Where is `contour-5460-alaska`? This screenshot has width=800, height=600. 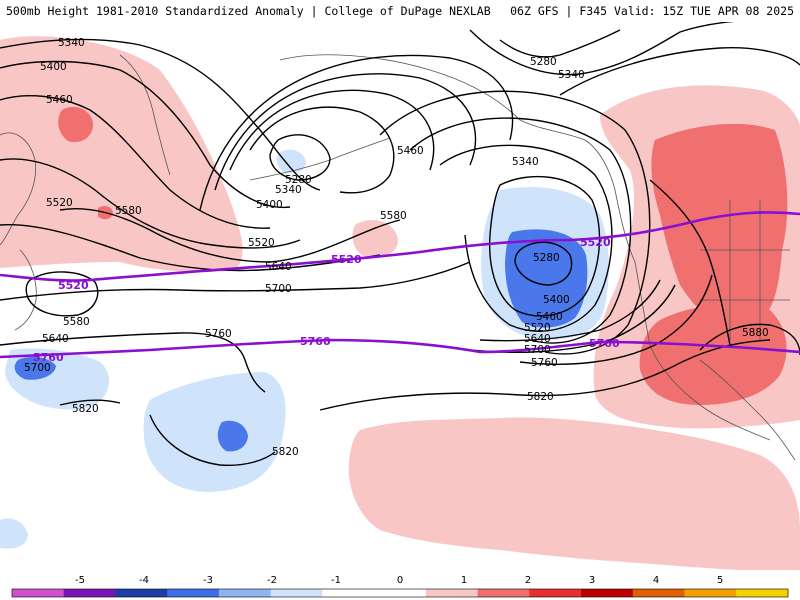 contour-5460-alaska is located at coordinates (345, 132).